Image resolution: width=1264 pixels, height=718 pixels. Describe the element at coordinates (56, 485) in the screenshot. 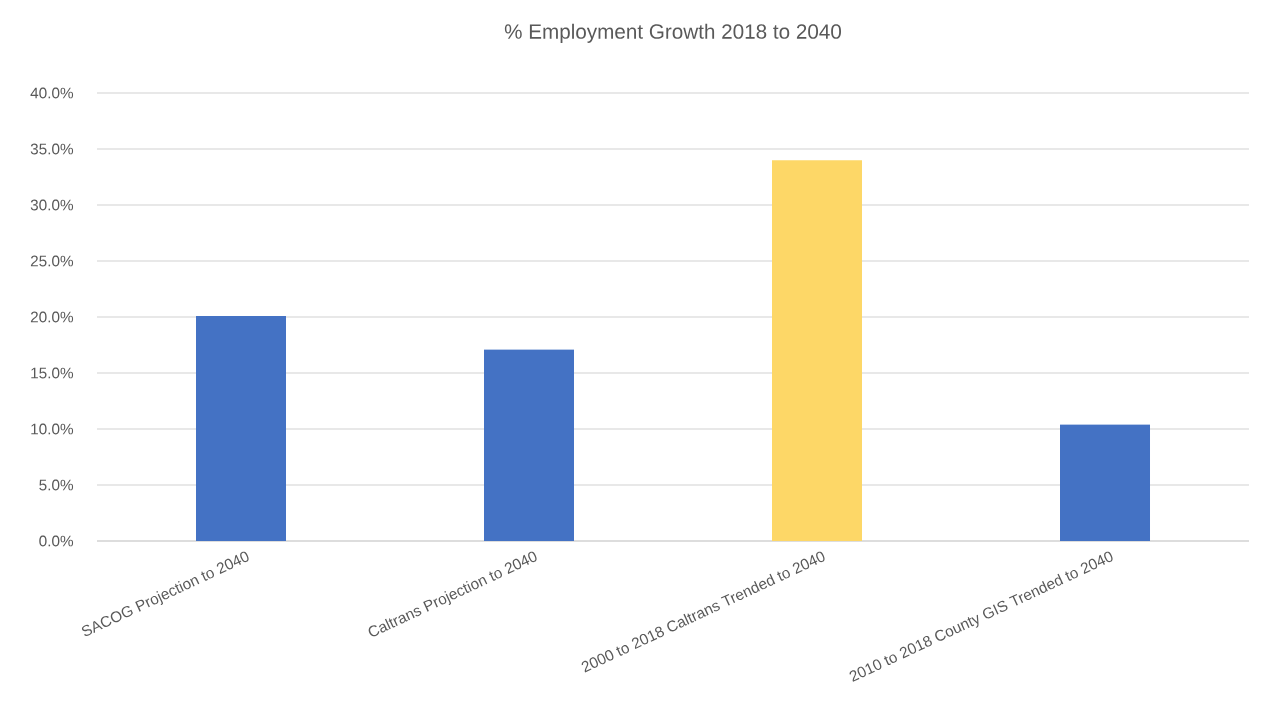

I see `y-tick-label: 5.0%` at that location.